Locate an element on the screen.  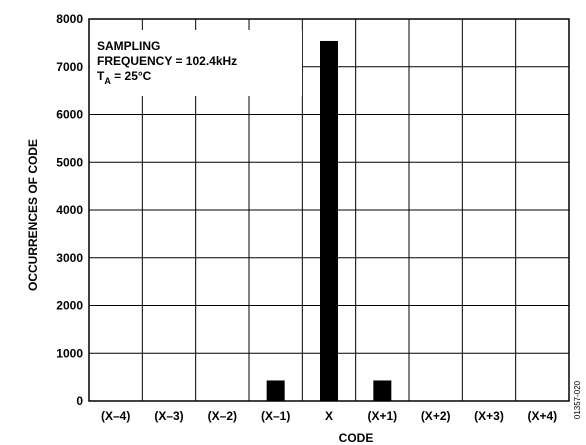
annotation-line-3: TA = 25°C is located at coordinates (124, 77).